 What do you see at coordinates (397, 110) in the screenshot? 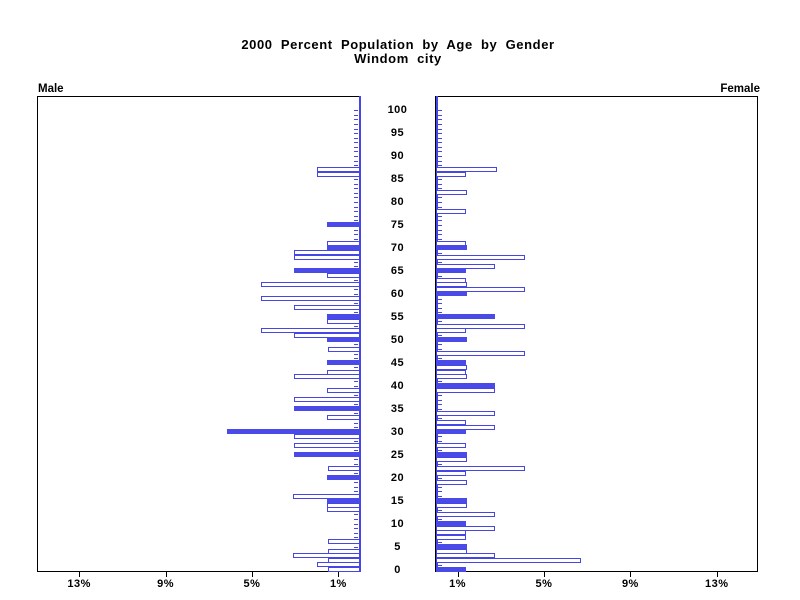
I see `age-axis-label: 100` at bounding box center [397, 110].